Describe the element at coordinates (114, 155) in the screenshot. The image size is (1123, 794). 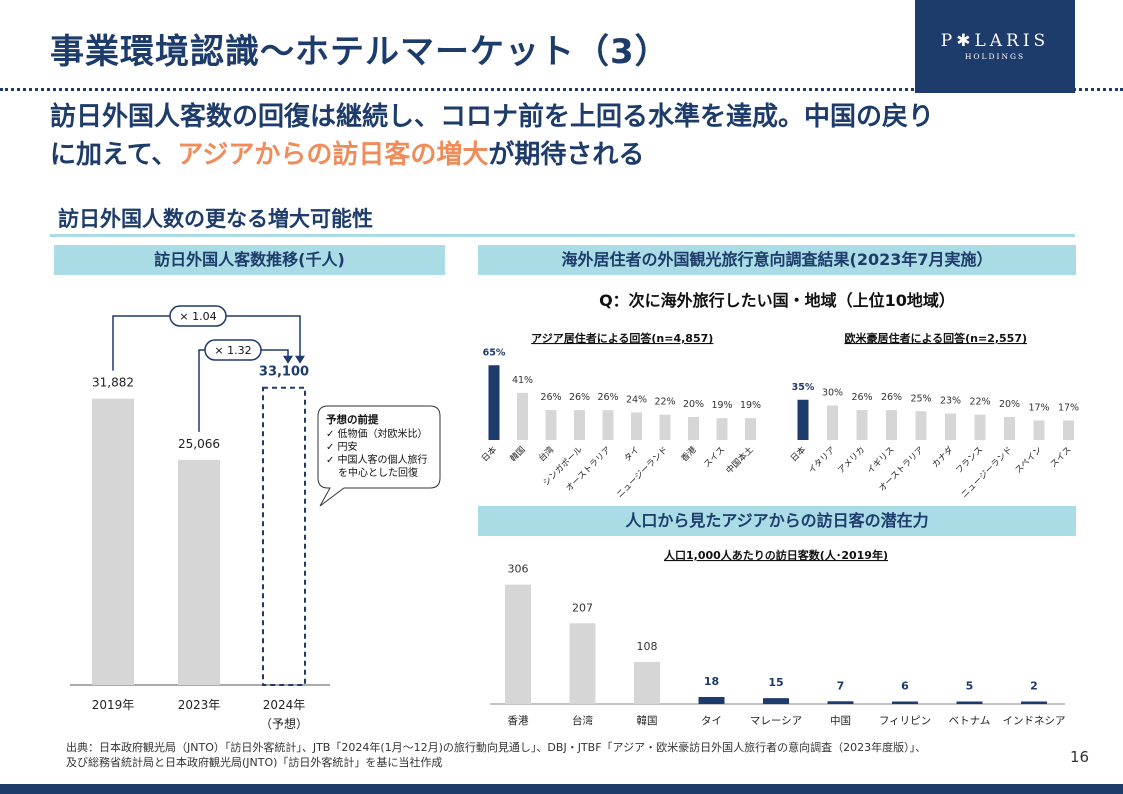
I see `headline-text-a: に加えて、` at that location.